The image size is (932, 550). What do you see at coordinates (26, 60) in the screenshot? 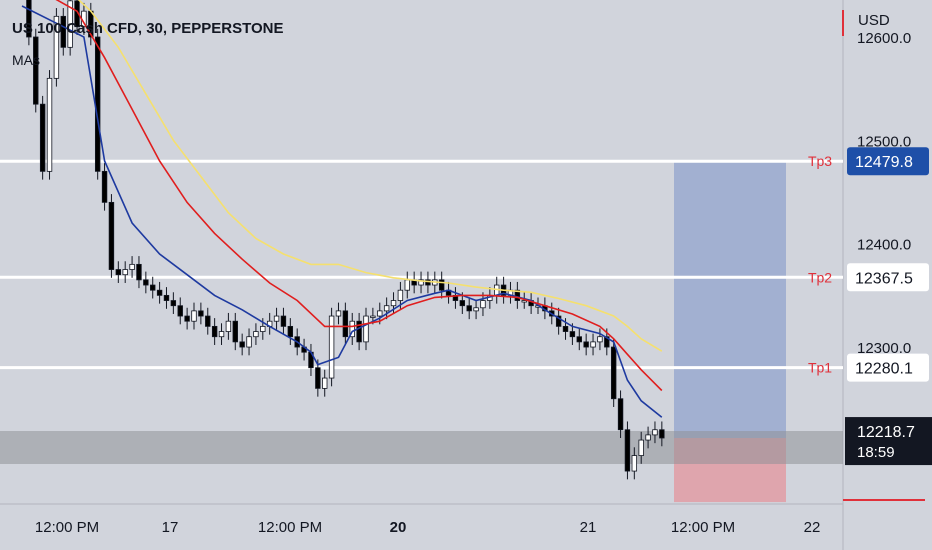
I see `indicator-label: MAs` at bounding box center [26, 60].